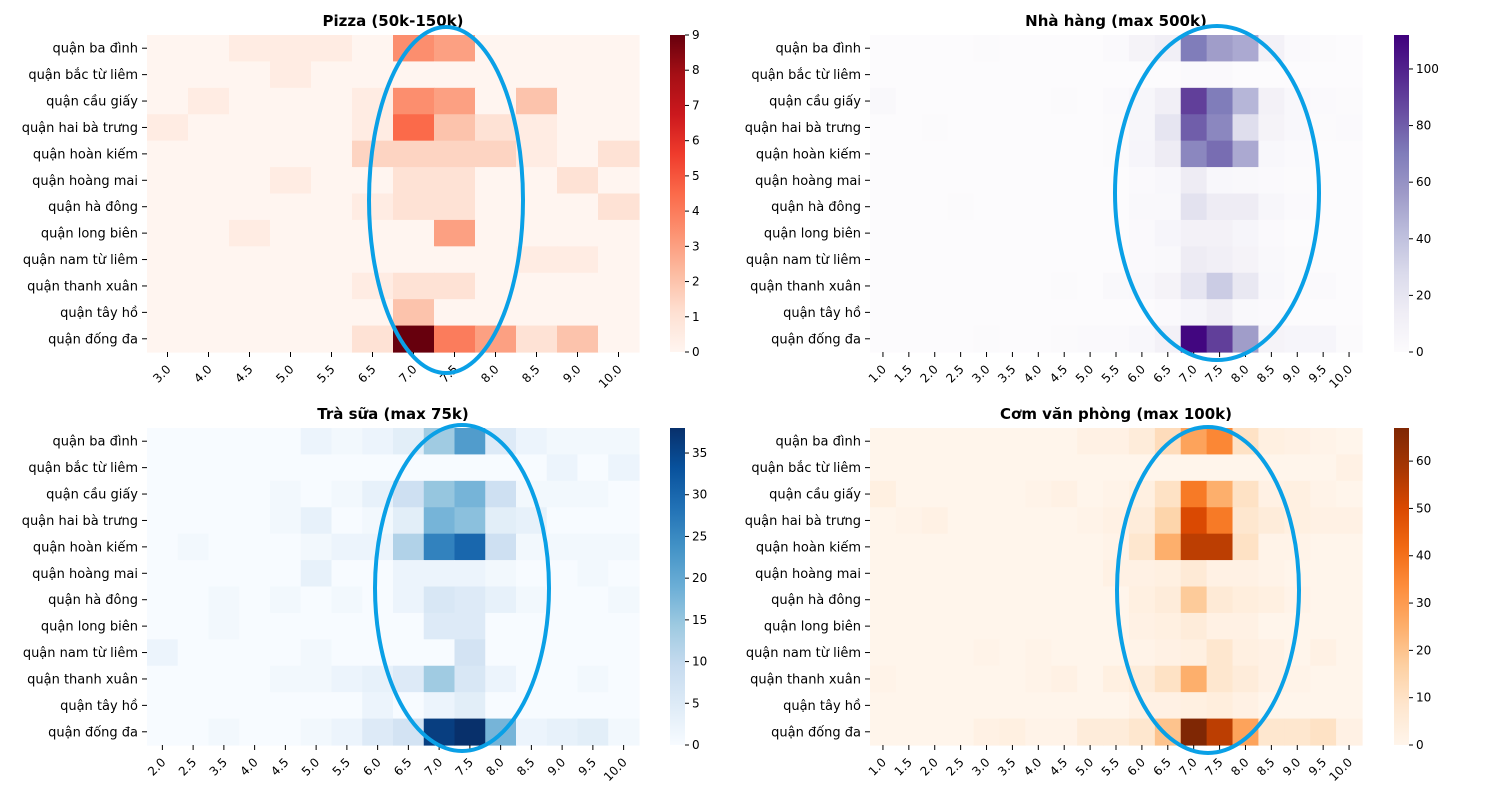 This screenshot has width=1500, height=800. I want to click on y-tick-label-quan-hoang-mai: quận hoàng mai, so click(808, 574).